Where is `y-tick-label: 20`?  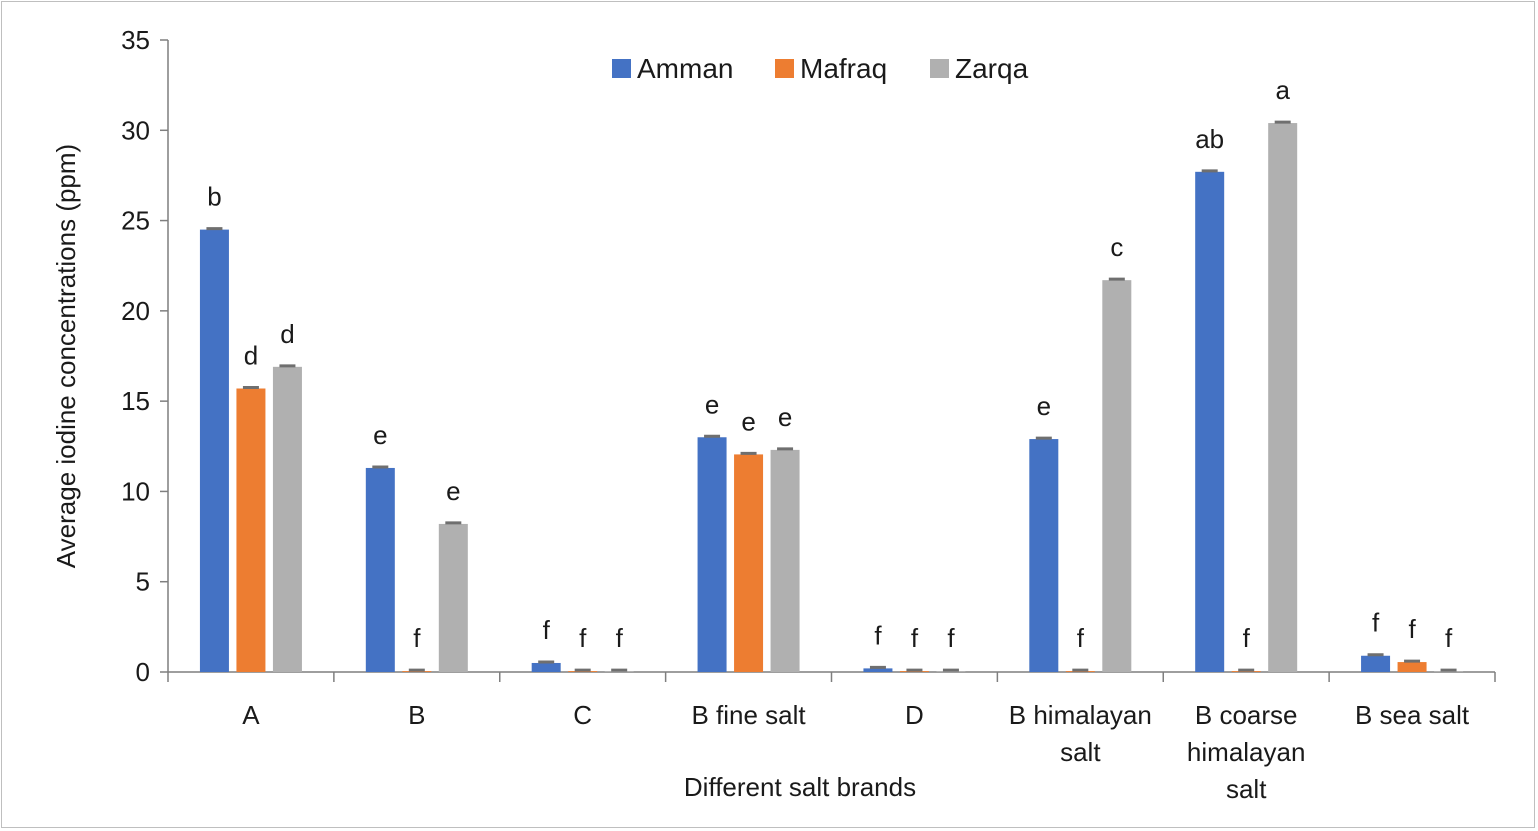
y-tick-label: 20 is located at coordinates (135, 311).